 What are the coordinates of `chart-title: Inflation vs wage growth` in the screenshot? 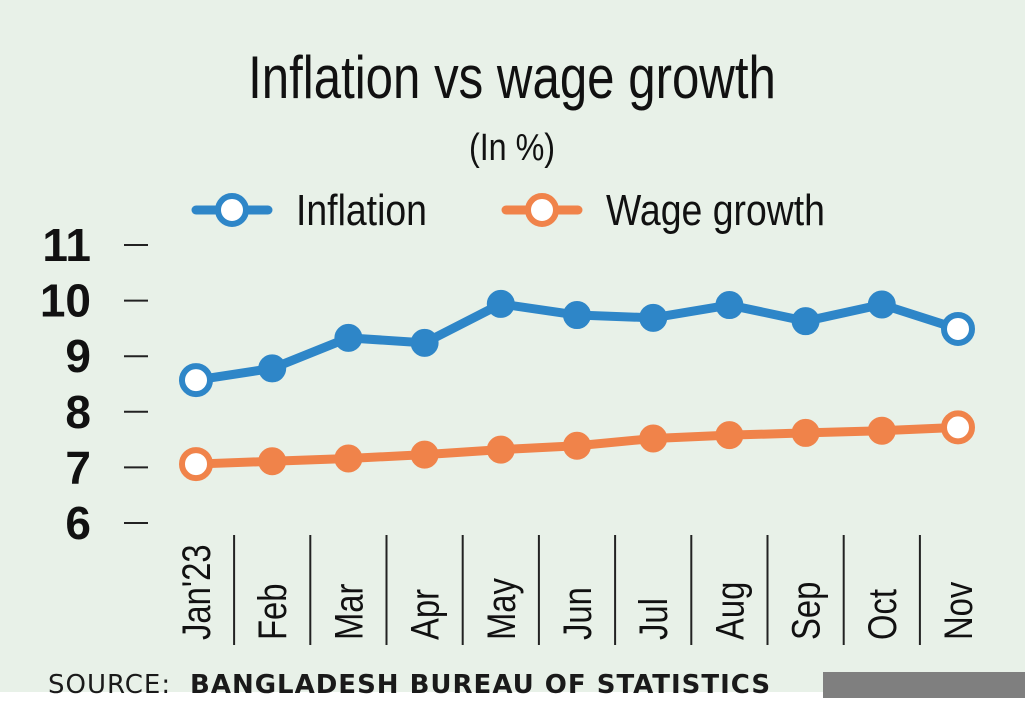 It's located at (512, 77).